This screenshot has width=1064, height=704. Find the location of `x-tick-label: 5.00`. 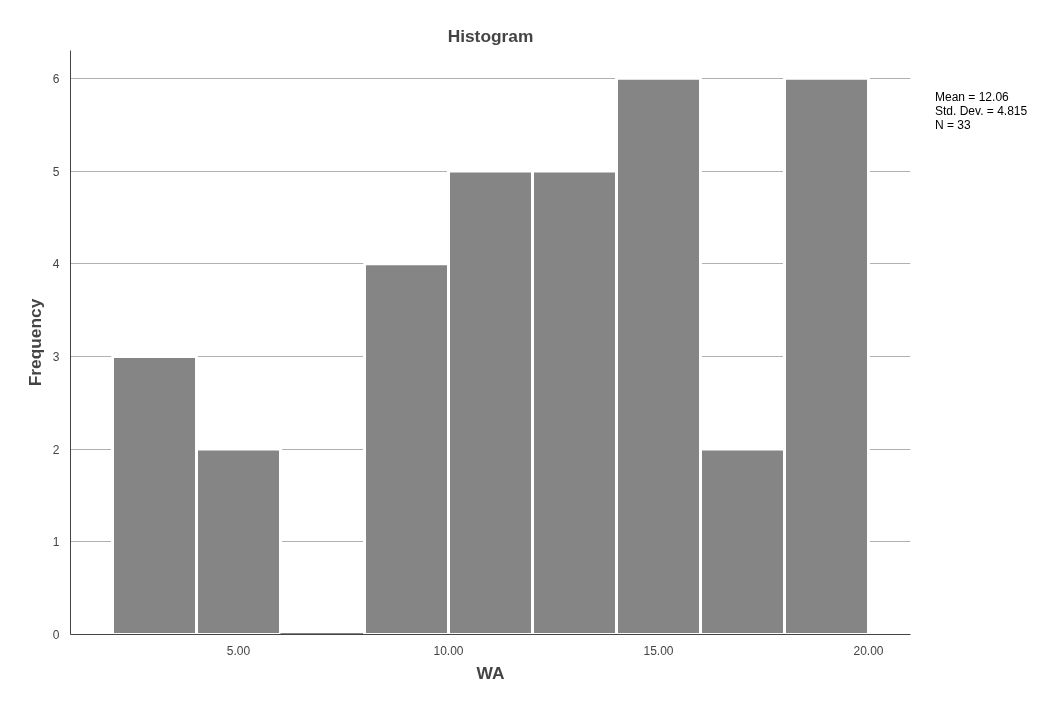

x-tick-label: 5.00 is located at coordinates (238, 650).